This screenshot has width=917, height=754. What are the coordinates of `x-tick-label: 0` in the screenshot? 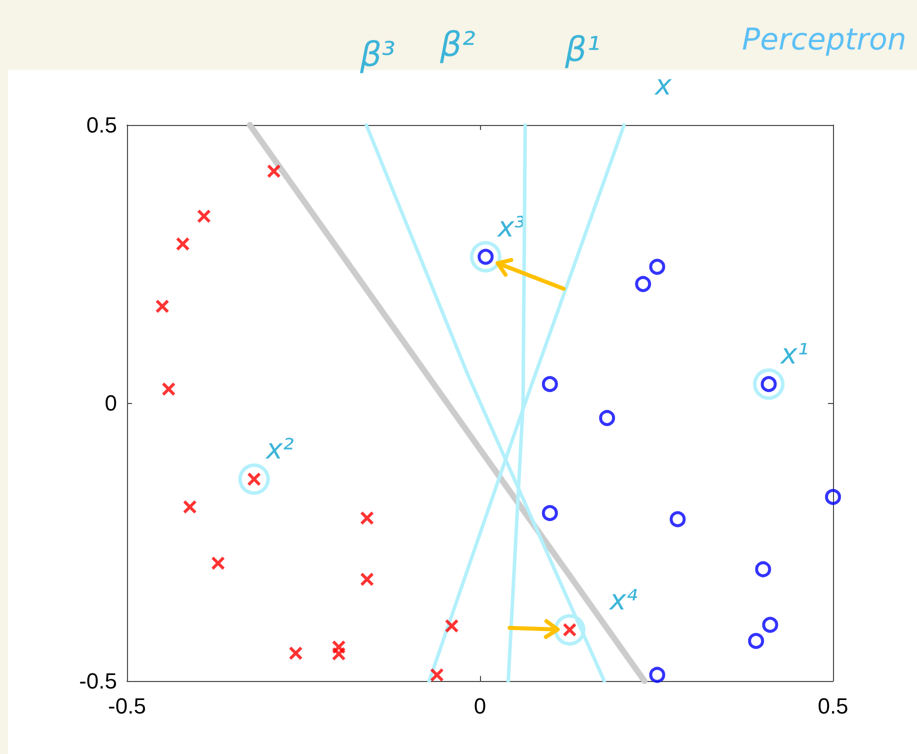 It's located at (480, 706).